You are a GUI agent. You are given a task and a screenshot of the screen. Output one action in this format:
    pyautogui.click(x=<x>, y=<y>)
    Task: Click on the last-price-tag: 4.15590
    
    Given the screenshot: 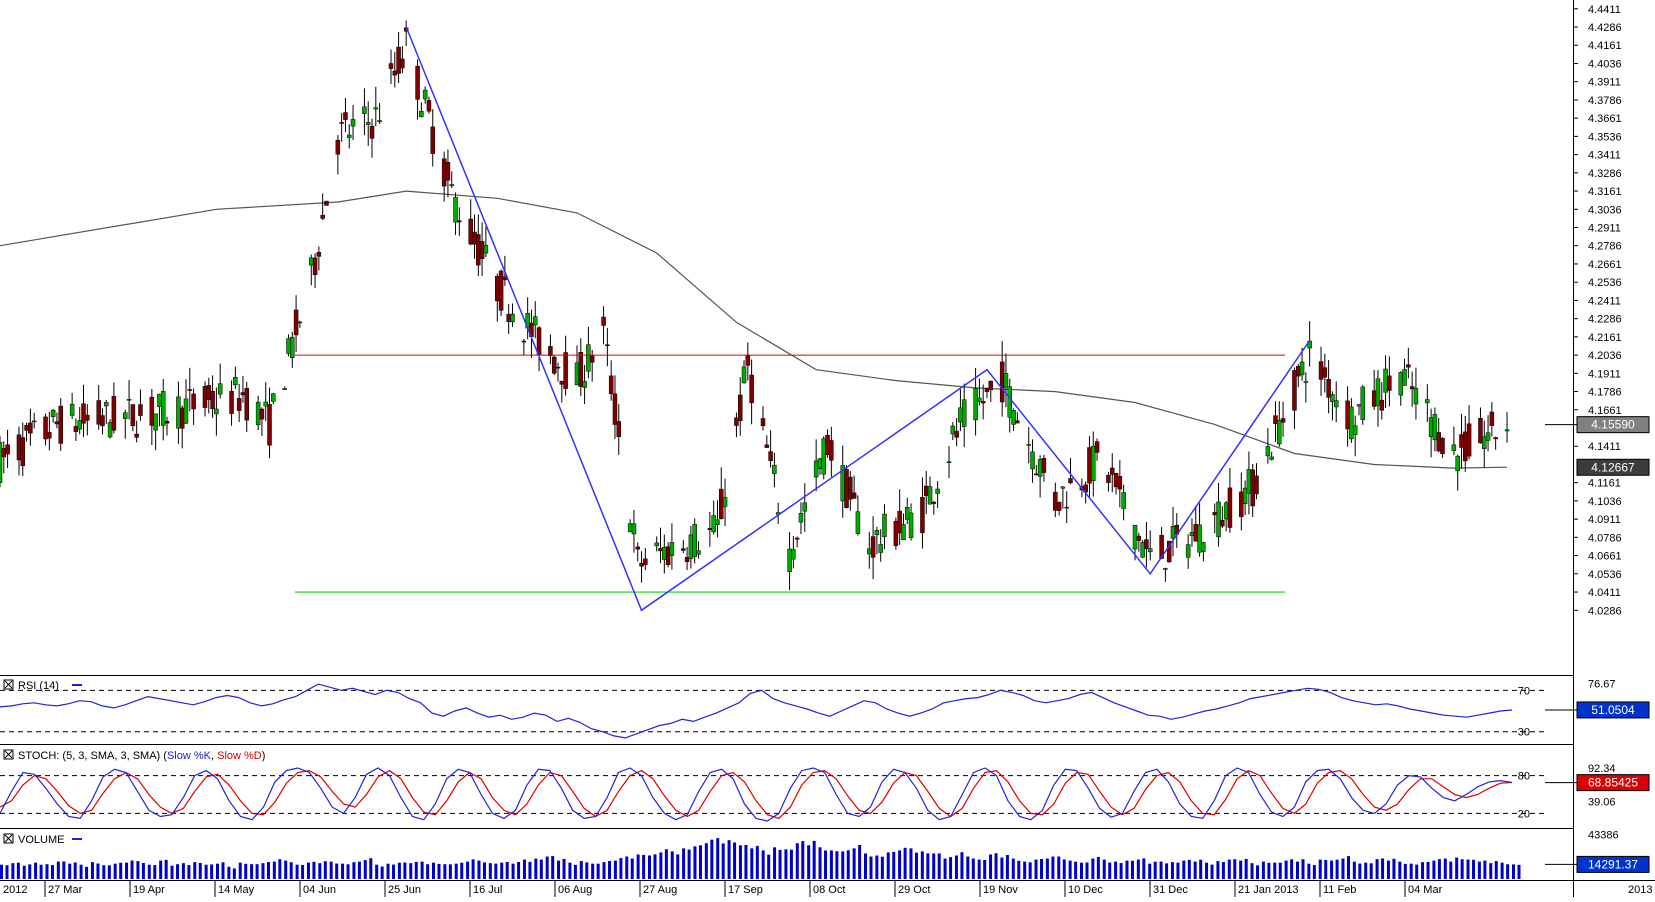 What is the action you would take?
    pyautogui.click(x=1597, y=425)
    